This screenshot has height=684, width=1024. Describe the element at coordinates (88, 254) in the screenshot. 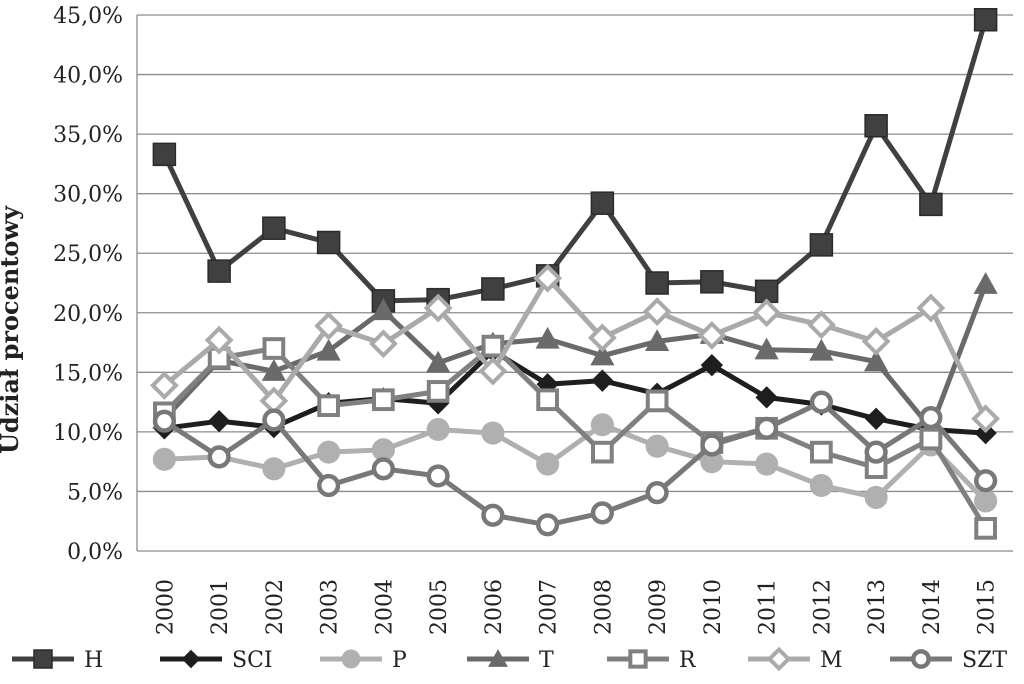

I see `y-tick-label: 25,0%` at that location.